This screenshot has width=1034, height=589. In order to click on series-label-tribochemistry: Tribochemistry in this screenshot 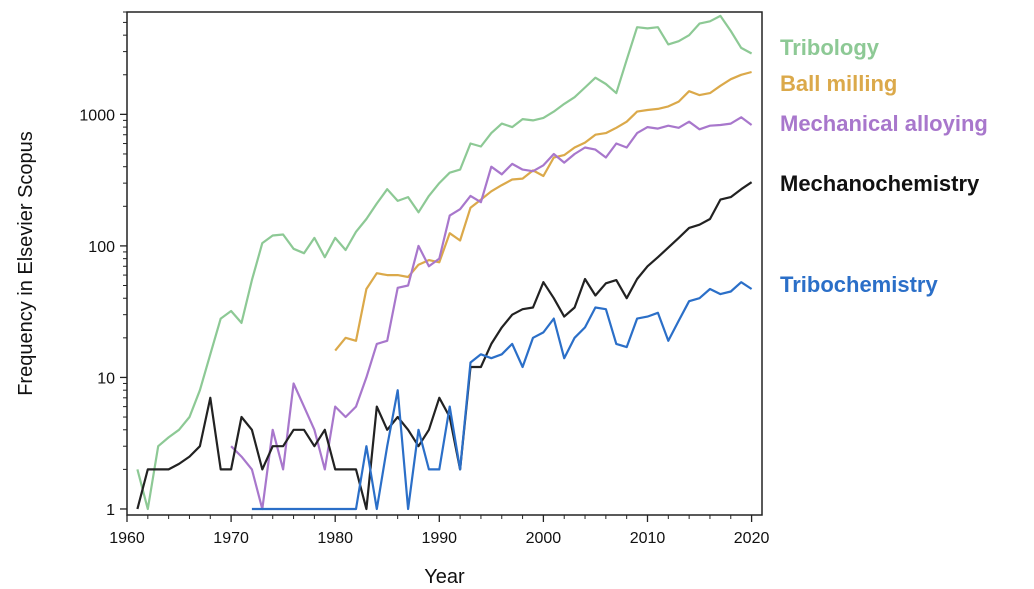, I will do `click(859, 284)`.